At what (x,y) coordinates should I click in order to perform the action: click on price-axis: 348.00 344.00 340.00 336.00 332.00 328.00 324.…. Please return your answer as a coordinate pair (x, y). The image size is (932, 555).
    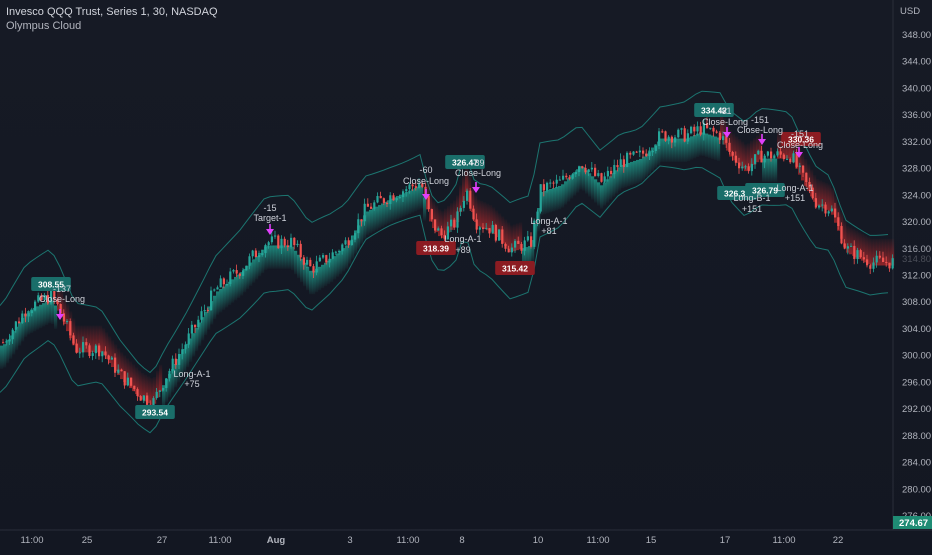
    Looking at the image, I should click on (912, 267).